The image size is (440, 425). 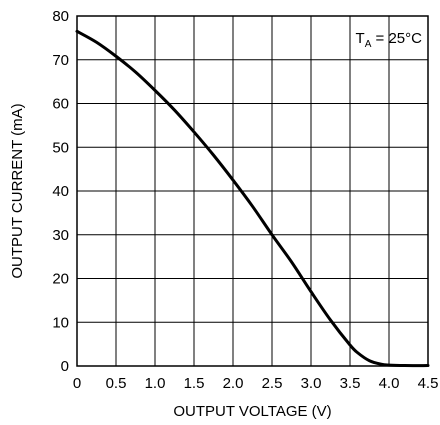 I want to click on y-tick-label: 50, so click(x=60, y=147).